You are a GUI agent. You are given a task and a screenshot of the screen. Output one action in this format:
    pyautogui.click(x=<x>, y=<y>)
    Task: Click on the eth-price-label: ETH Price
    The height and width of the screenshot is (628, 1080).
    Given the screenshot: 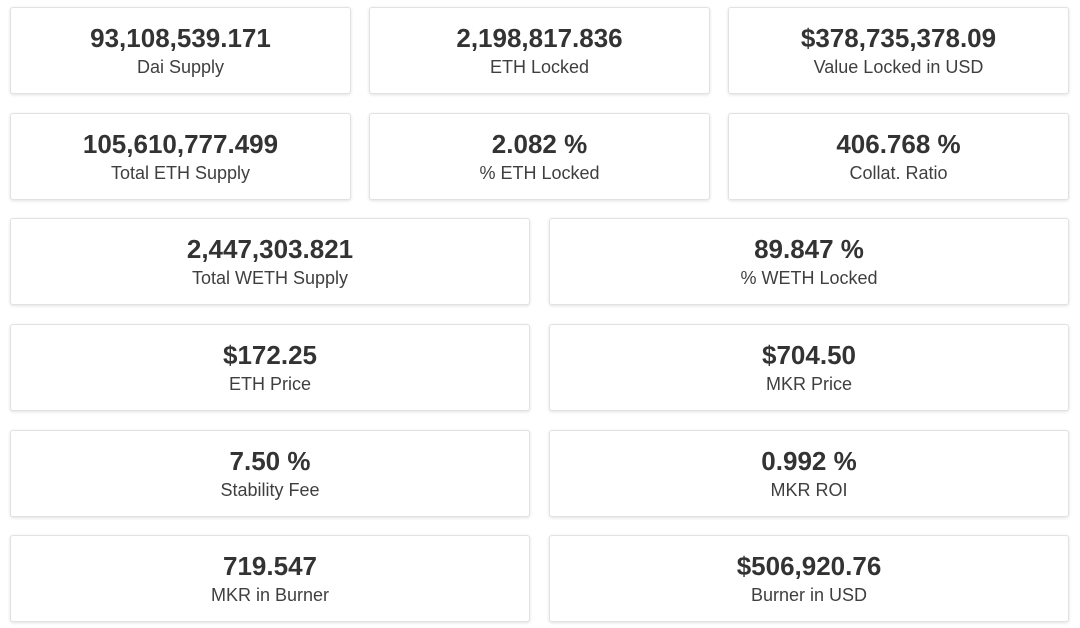 What is the action you would take?
    pyautogui.click(x=269, y=384)
    